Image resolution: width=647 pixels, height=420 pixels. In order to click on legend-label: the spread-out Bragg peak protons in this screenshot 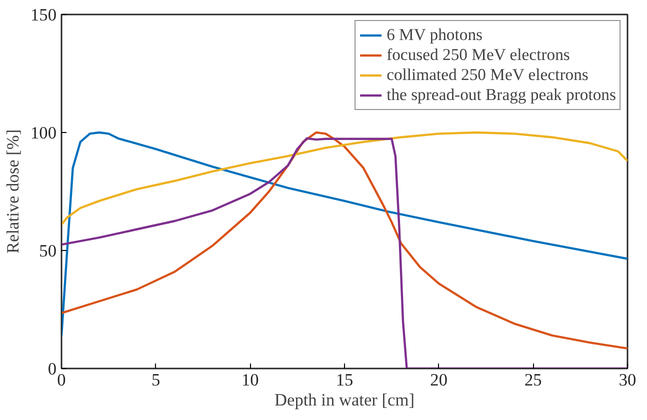, I will do `click(501, 95)`.